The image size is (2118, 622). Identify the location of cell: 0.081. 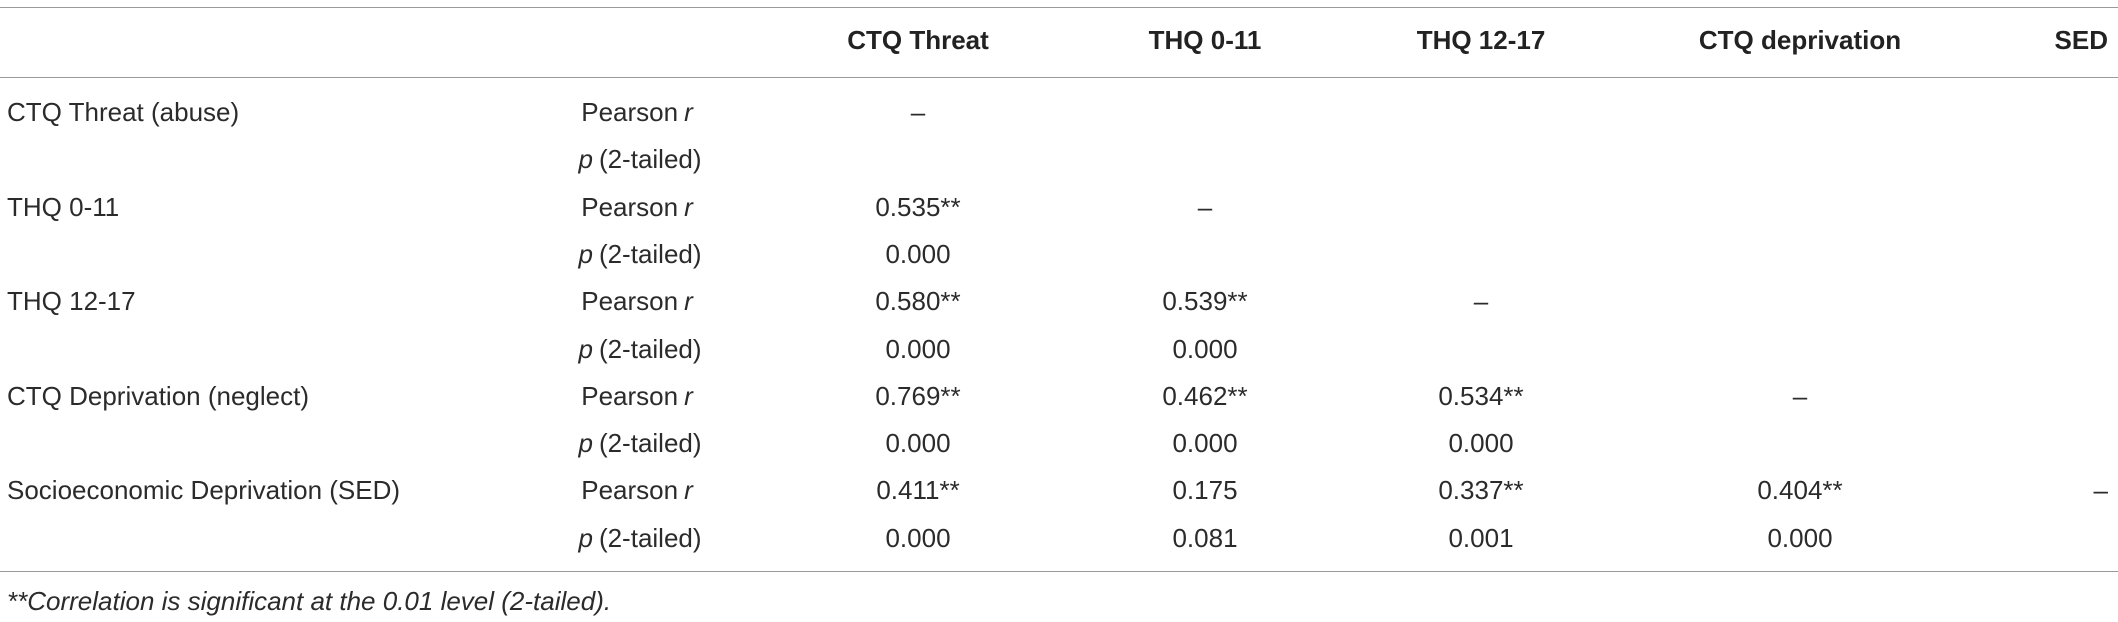
(1205, 537).